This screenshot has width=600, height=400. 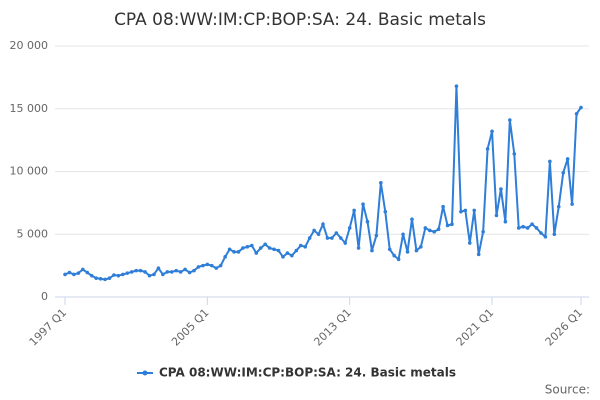 I want to click on y-tick-label: 5 000, so click(x=33, y=233).